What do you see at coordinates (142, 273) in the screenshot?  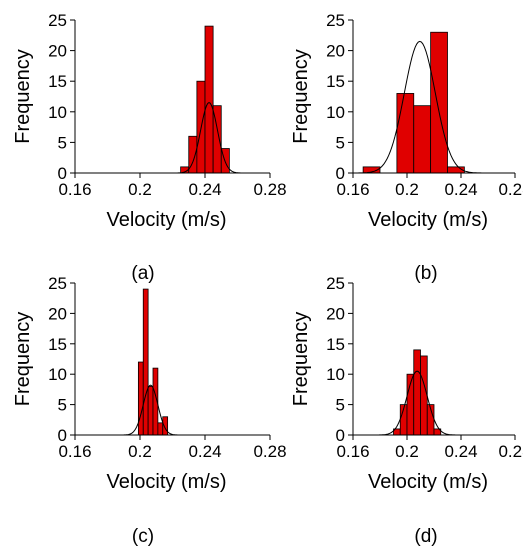 I see `panel-label: (a)` at bounding box center [142, 273].